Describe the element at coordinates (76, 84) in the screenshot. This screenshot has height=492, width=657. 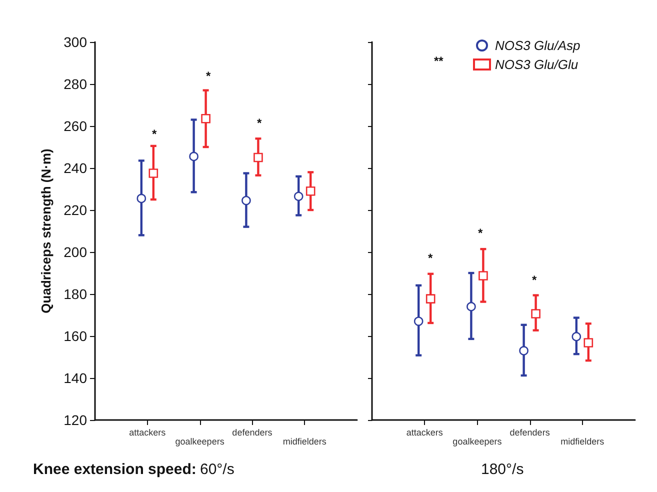
I see `y-tick-label: 280` at that location.